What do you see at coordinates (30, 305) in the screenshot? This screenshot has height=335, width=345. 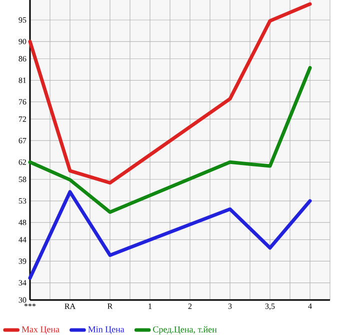 I see `x-tick-label: ***` at bounding box center [30, 305].